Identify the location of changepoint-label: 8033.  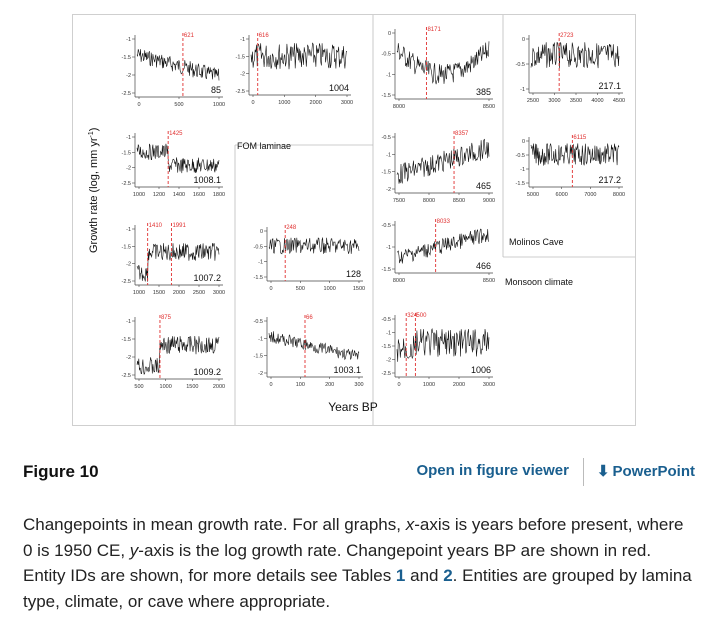
(444, 222).